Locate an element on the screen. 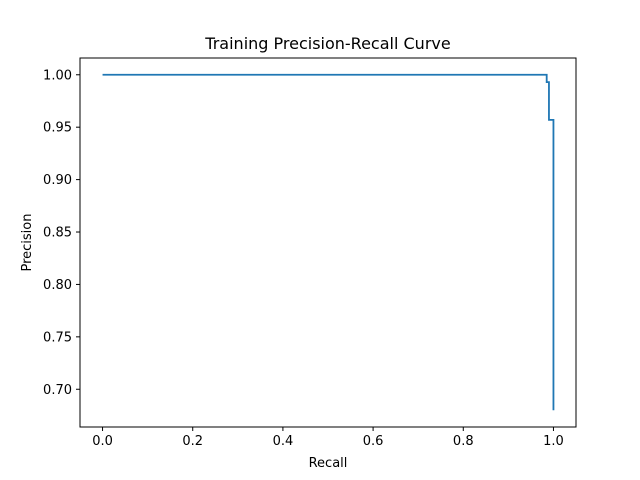 The width and height of the screenshot is (640, 480). y-tick-label: 1.00 is located at coordinates (57, 75).